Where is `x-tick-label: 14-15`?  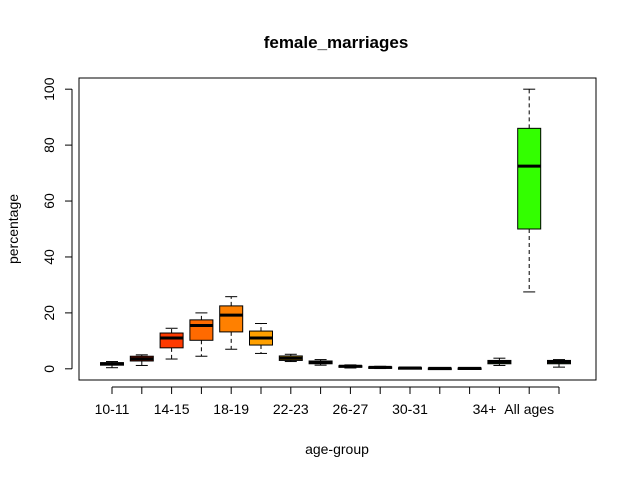 x-tick-label: 14-15 is located at coordinates (172, 409).